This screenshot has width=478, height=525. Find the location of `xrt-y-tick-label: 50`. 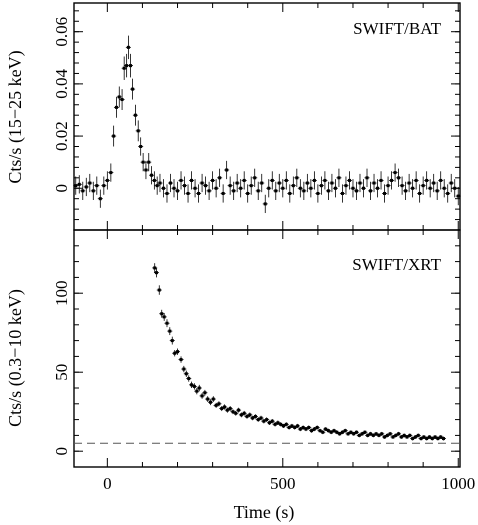

xrt-y-tick-label: 50 is located at coordinates (61, 372).